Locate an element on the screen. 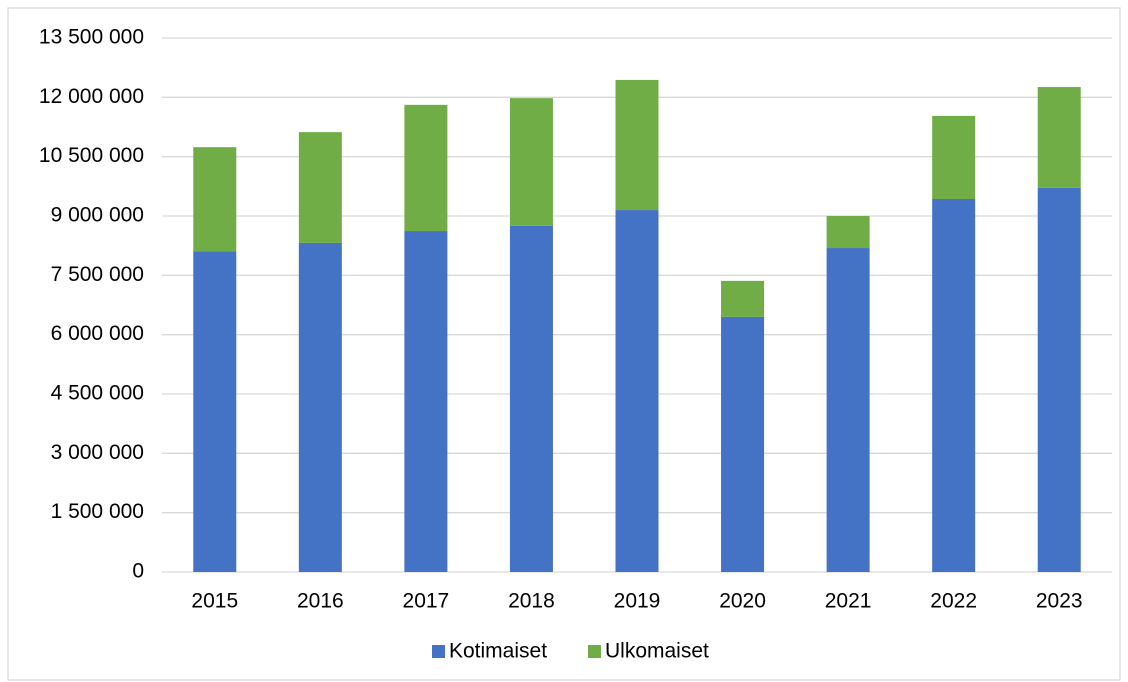  y-tick-label: 13 500 000 is located at coordinates (91, 37).